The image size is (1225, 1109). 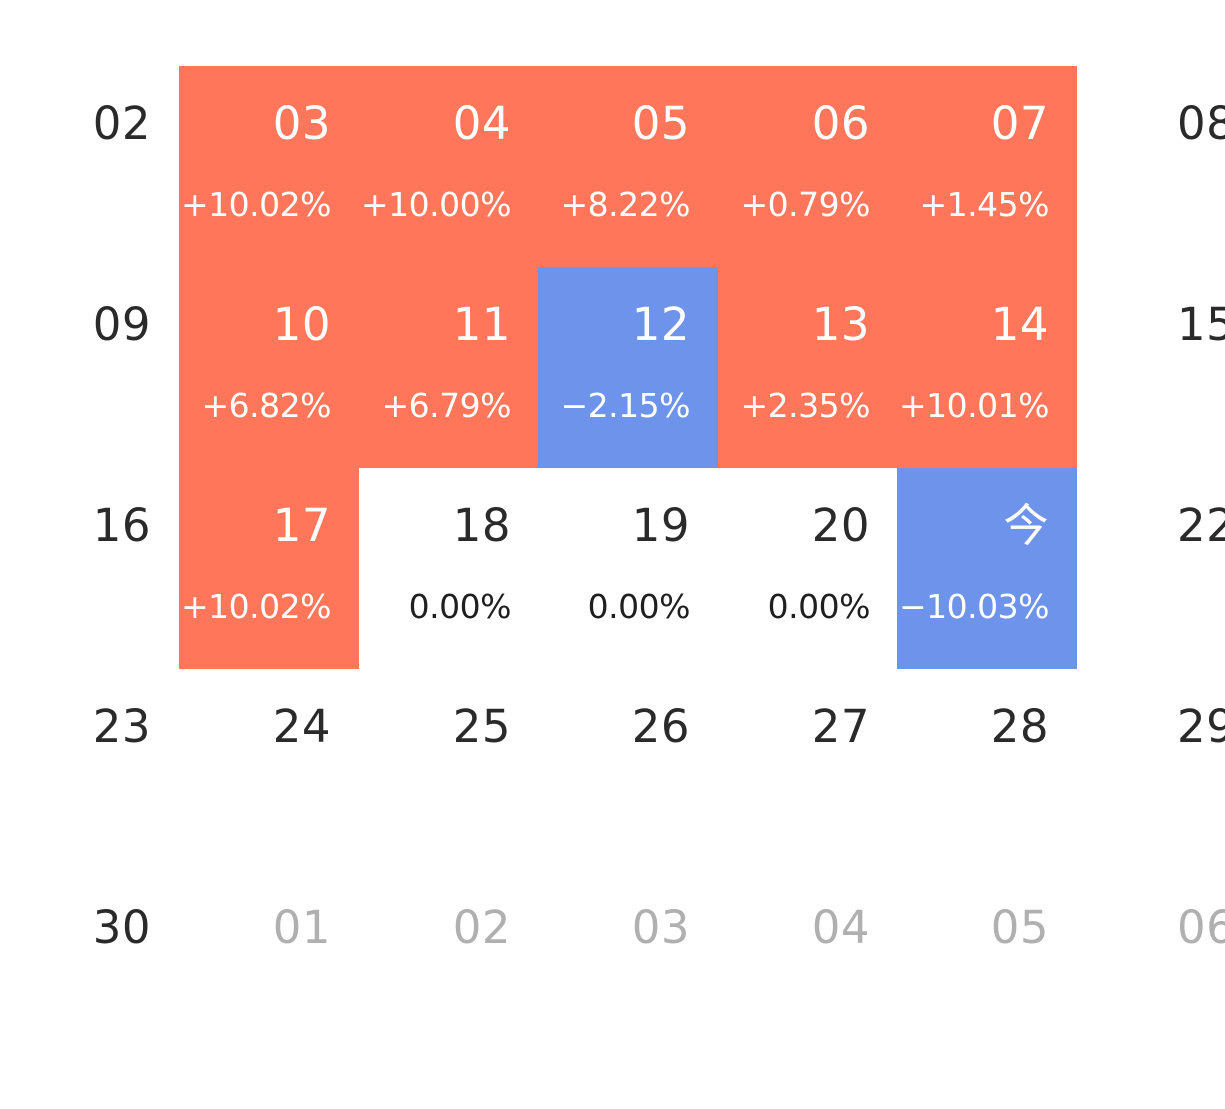 I want to click on day-number: 07, so click(x=1019, y=123).